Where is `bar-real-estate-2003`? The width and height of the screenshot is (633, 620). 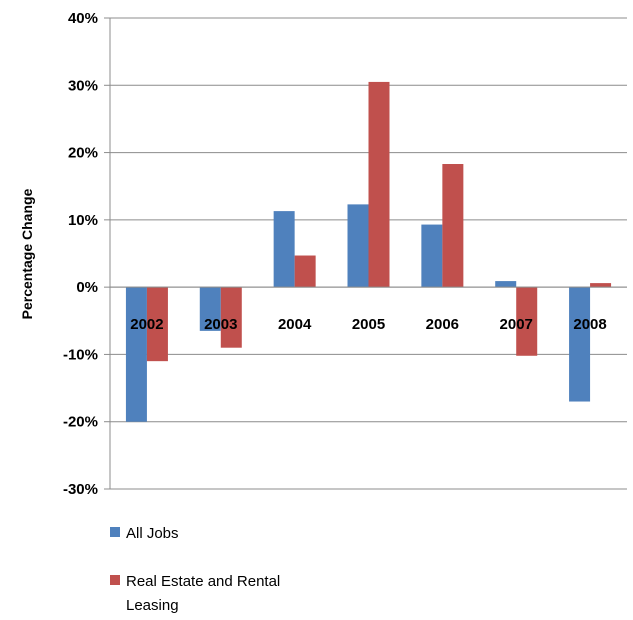
bar-real-estate-2003 is located at coordinates (231, 317).